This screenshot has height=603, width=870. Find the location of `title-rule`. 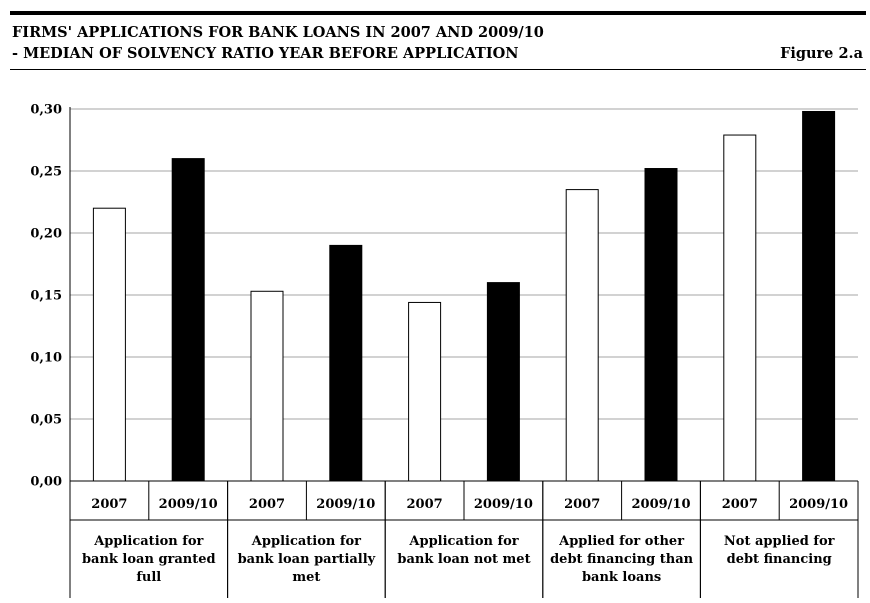

title-rule is located at coordinates (438, 69).